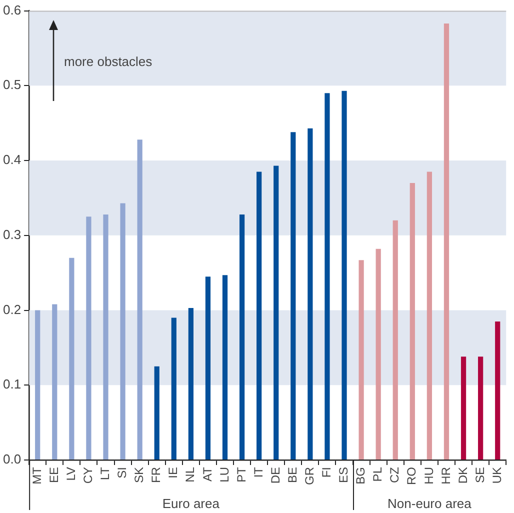  Describe the element at coordinates (190, 474) in the screenshot. I see `x-tick-label: NL` at that location.